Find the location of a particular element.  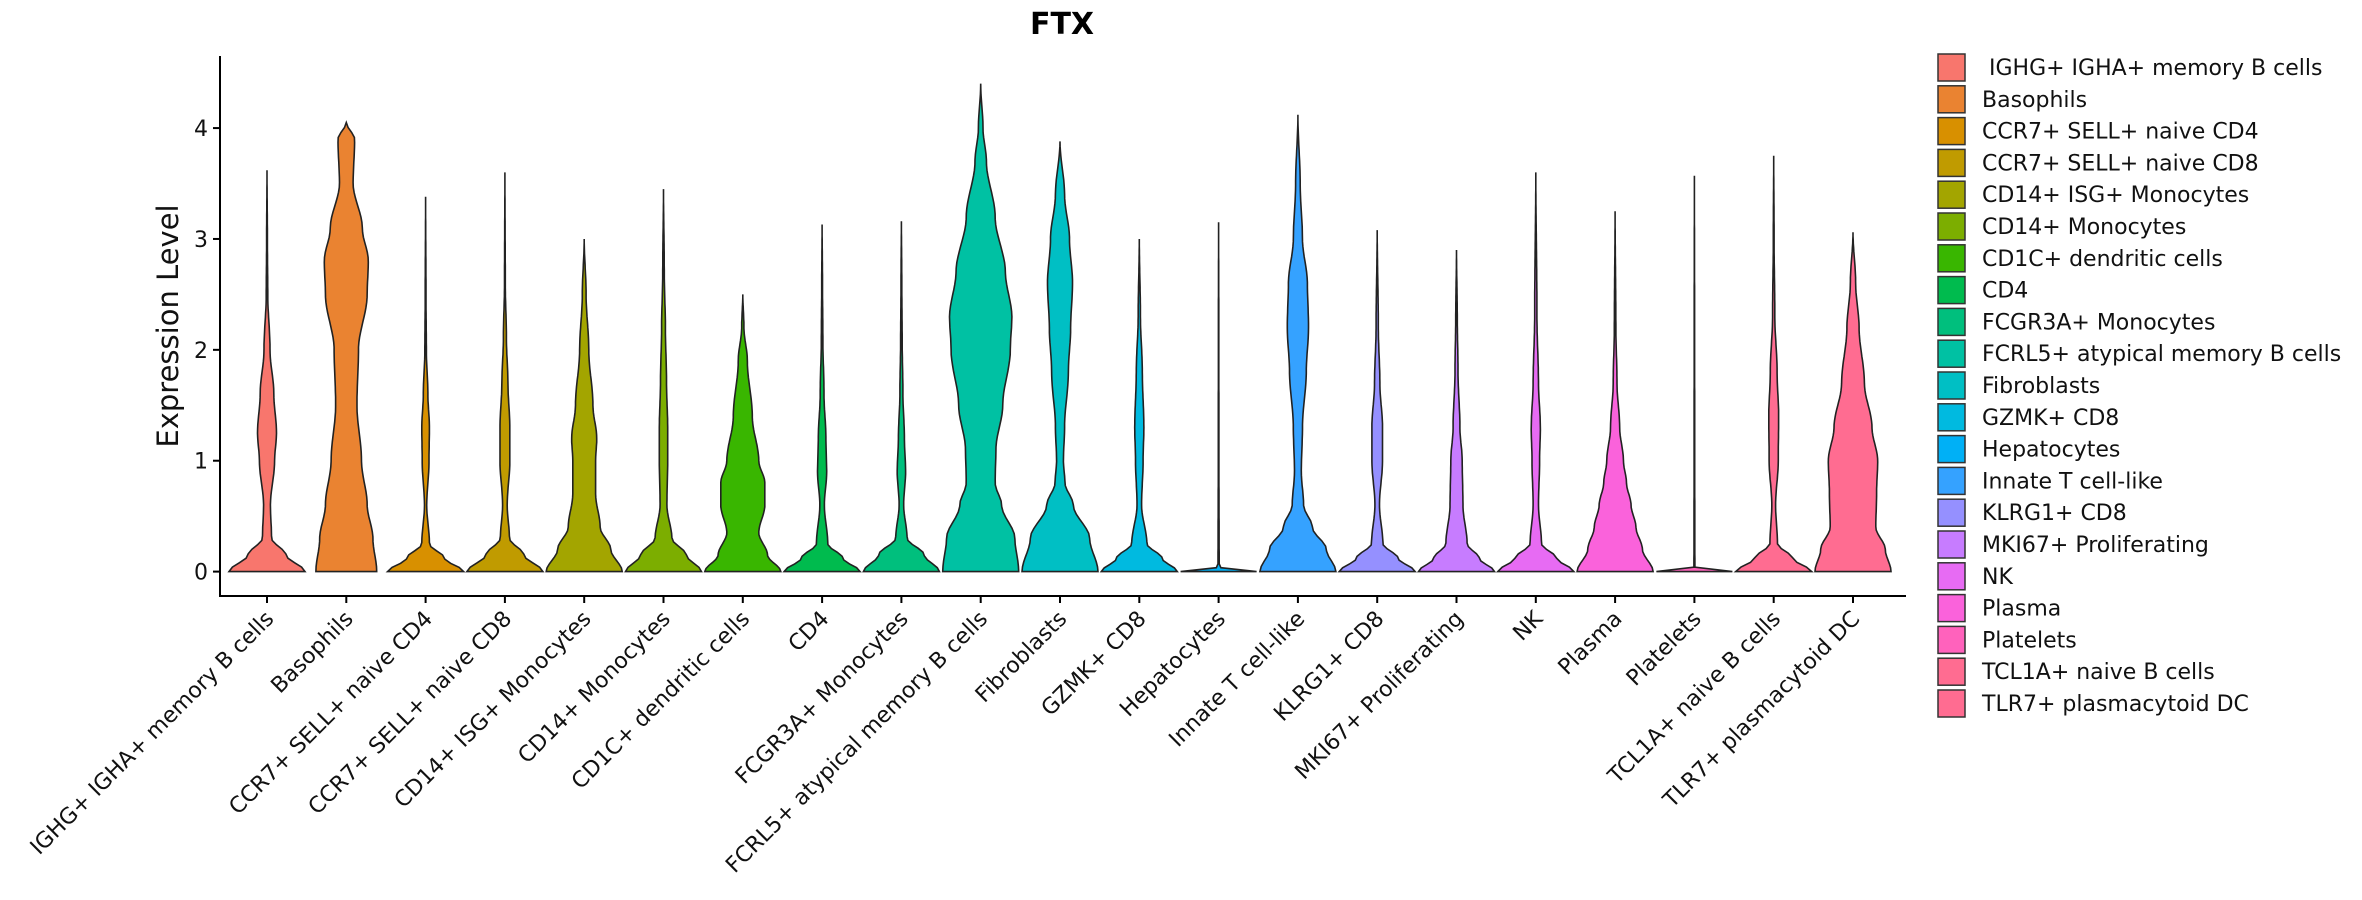

y-tick-label: 2 is located at coordinates (201, 351).